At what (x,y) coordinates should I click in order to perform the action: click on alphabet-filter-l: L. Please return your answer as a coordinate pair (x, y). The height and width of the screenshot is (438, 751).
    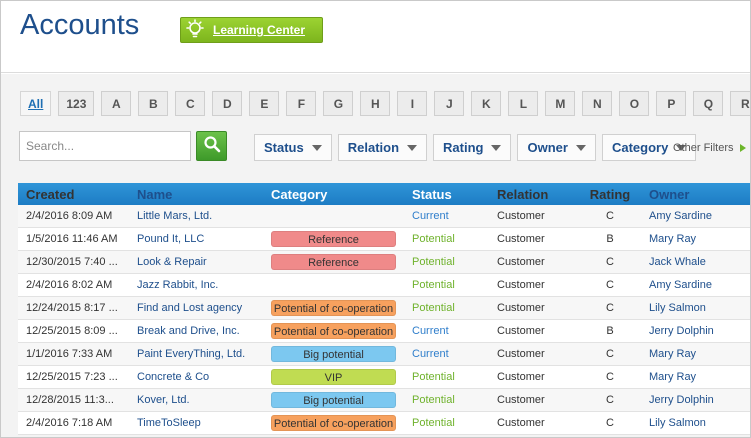
    Looking at the image, I should click on (523, 103).